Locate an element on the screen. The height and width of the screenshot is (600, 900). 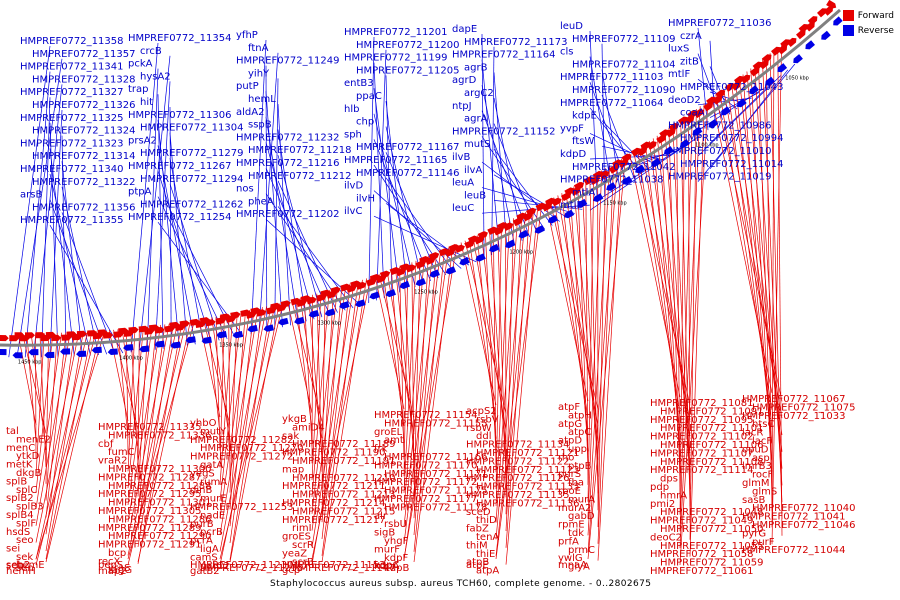
reverse-gene-label: HMPREF0772_11355 is located at coordinates (71, 220).